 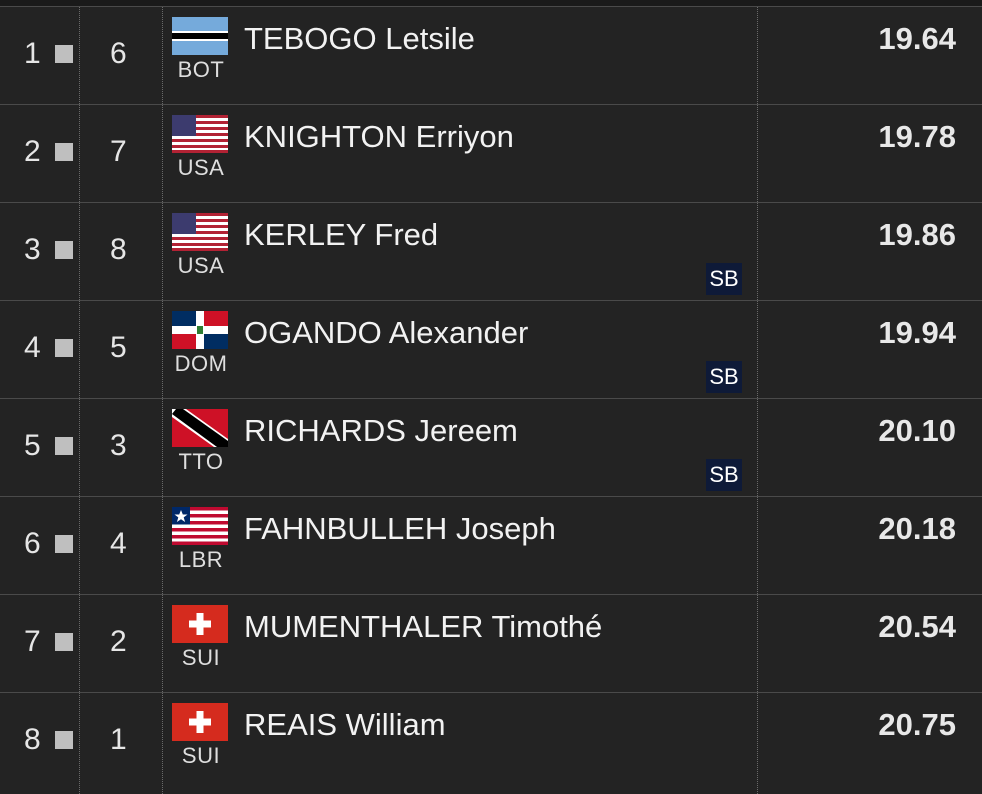 What do you see at coordinates (345, 724) in the screenshot?
I see `athlete-name: REAIS William` at bounding box center [345, 724].